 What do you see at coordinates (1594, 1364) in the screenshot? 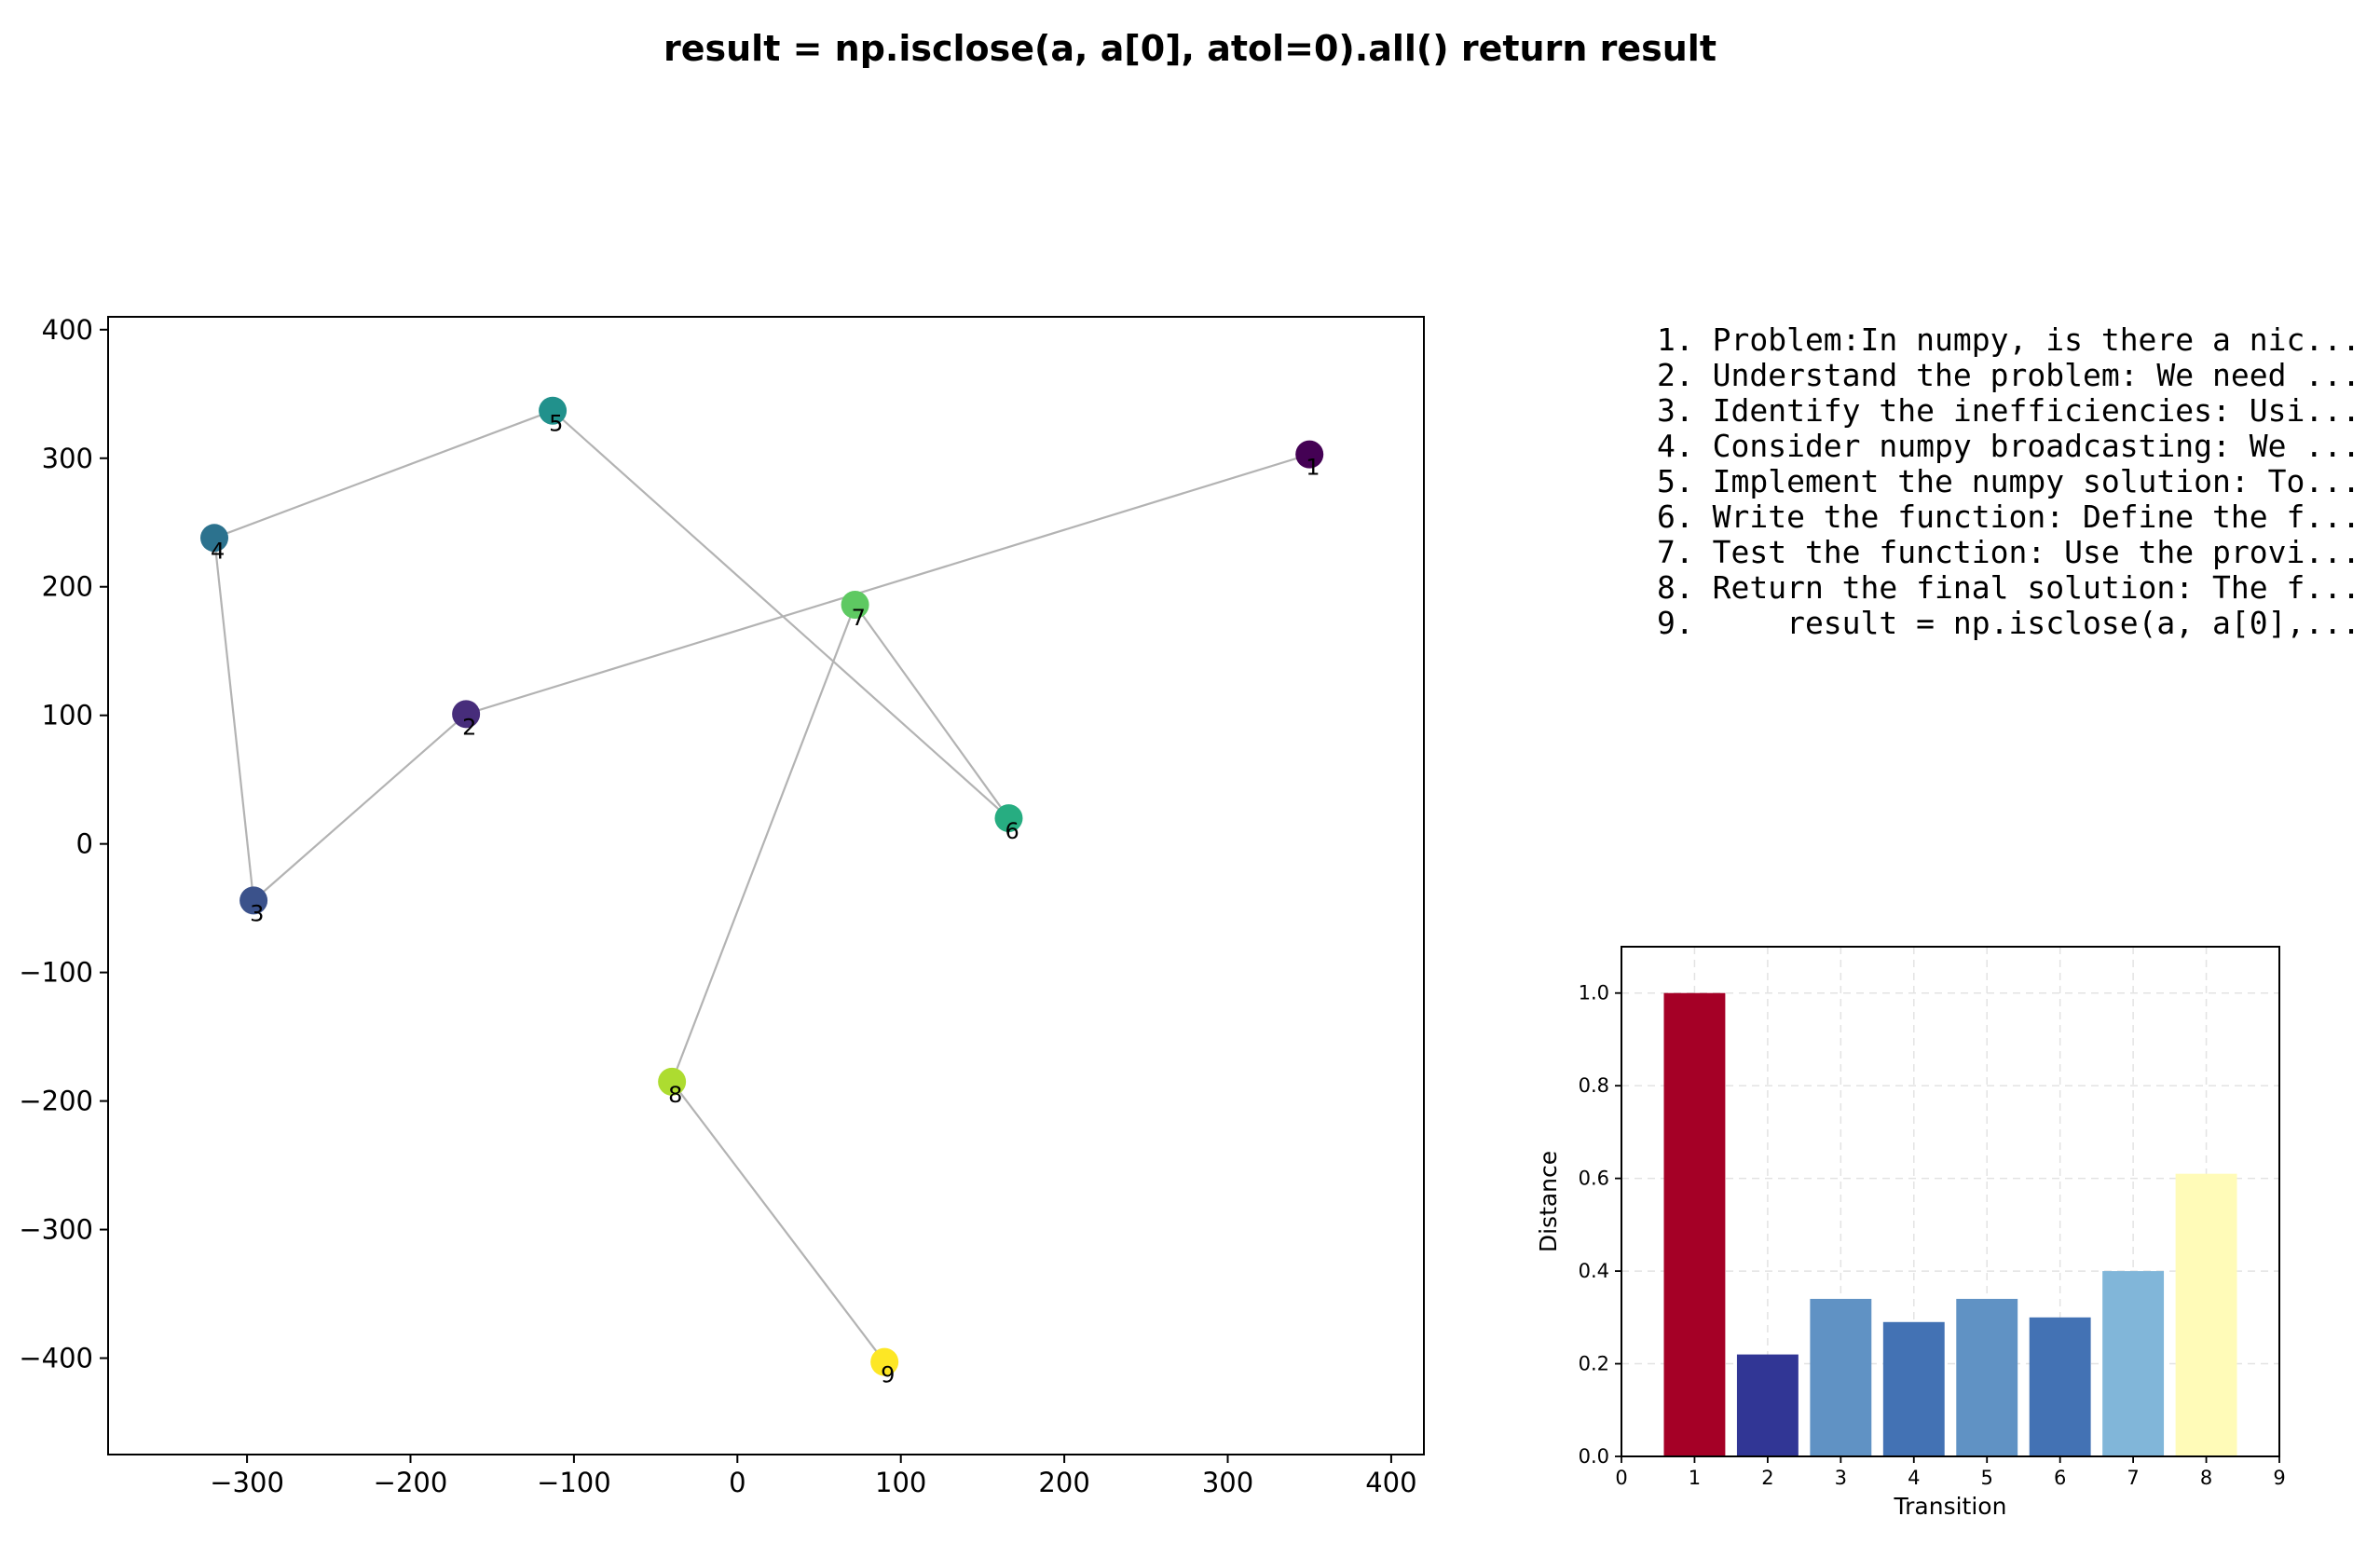
I see `y-tick-label: 0.2` at bounding box center [1594, 1364].